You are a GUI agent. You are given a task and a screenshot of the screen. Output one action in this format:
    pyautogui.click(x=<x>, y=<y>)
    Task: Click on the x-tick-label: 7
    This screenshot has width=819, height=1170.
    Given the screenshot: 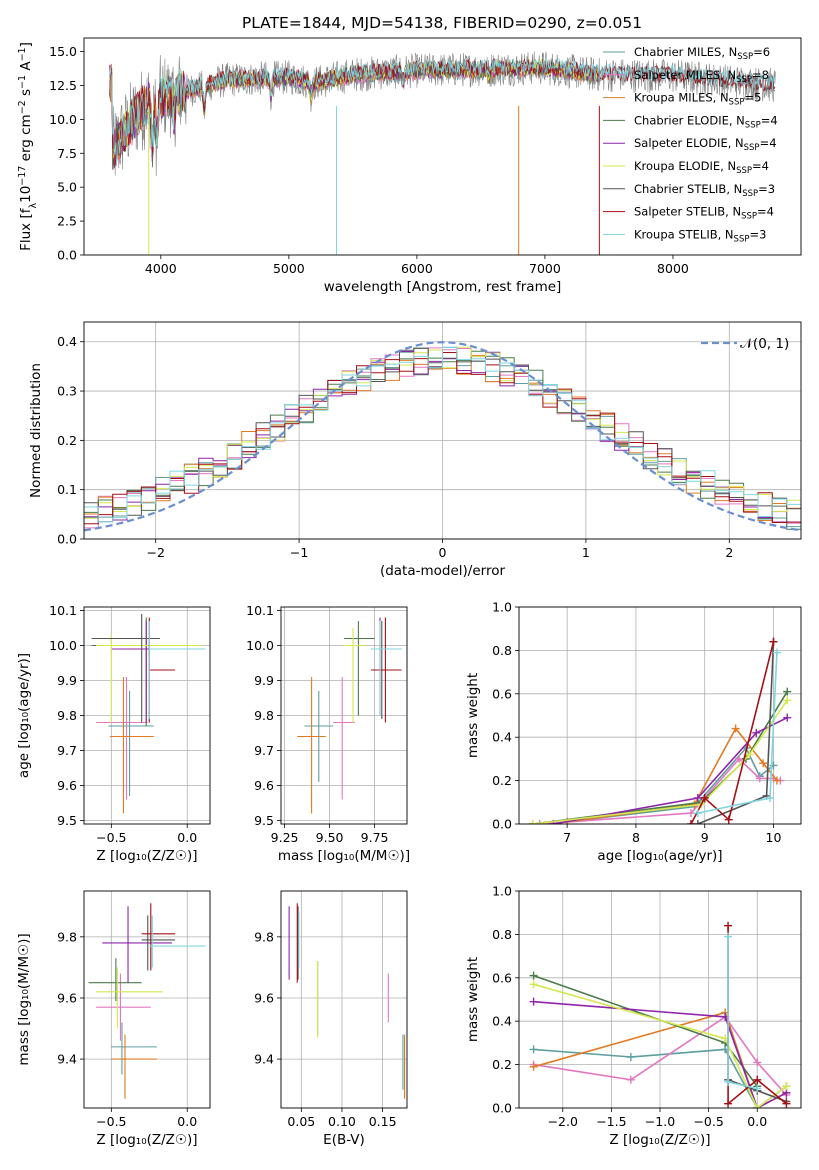 What is the action you would take?
    pyautogui.click(x=567, y=837)
    